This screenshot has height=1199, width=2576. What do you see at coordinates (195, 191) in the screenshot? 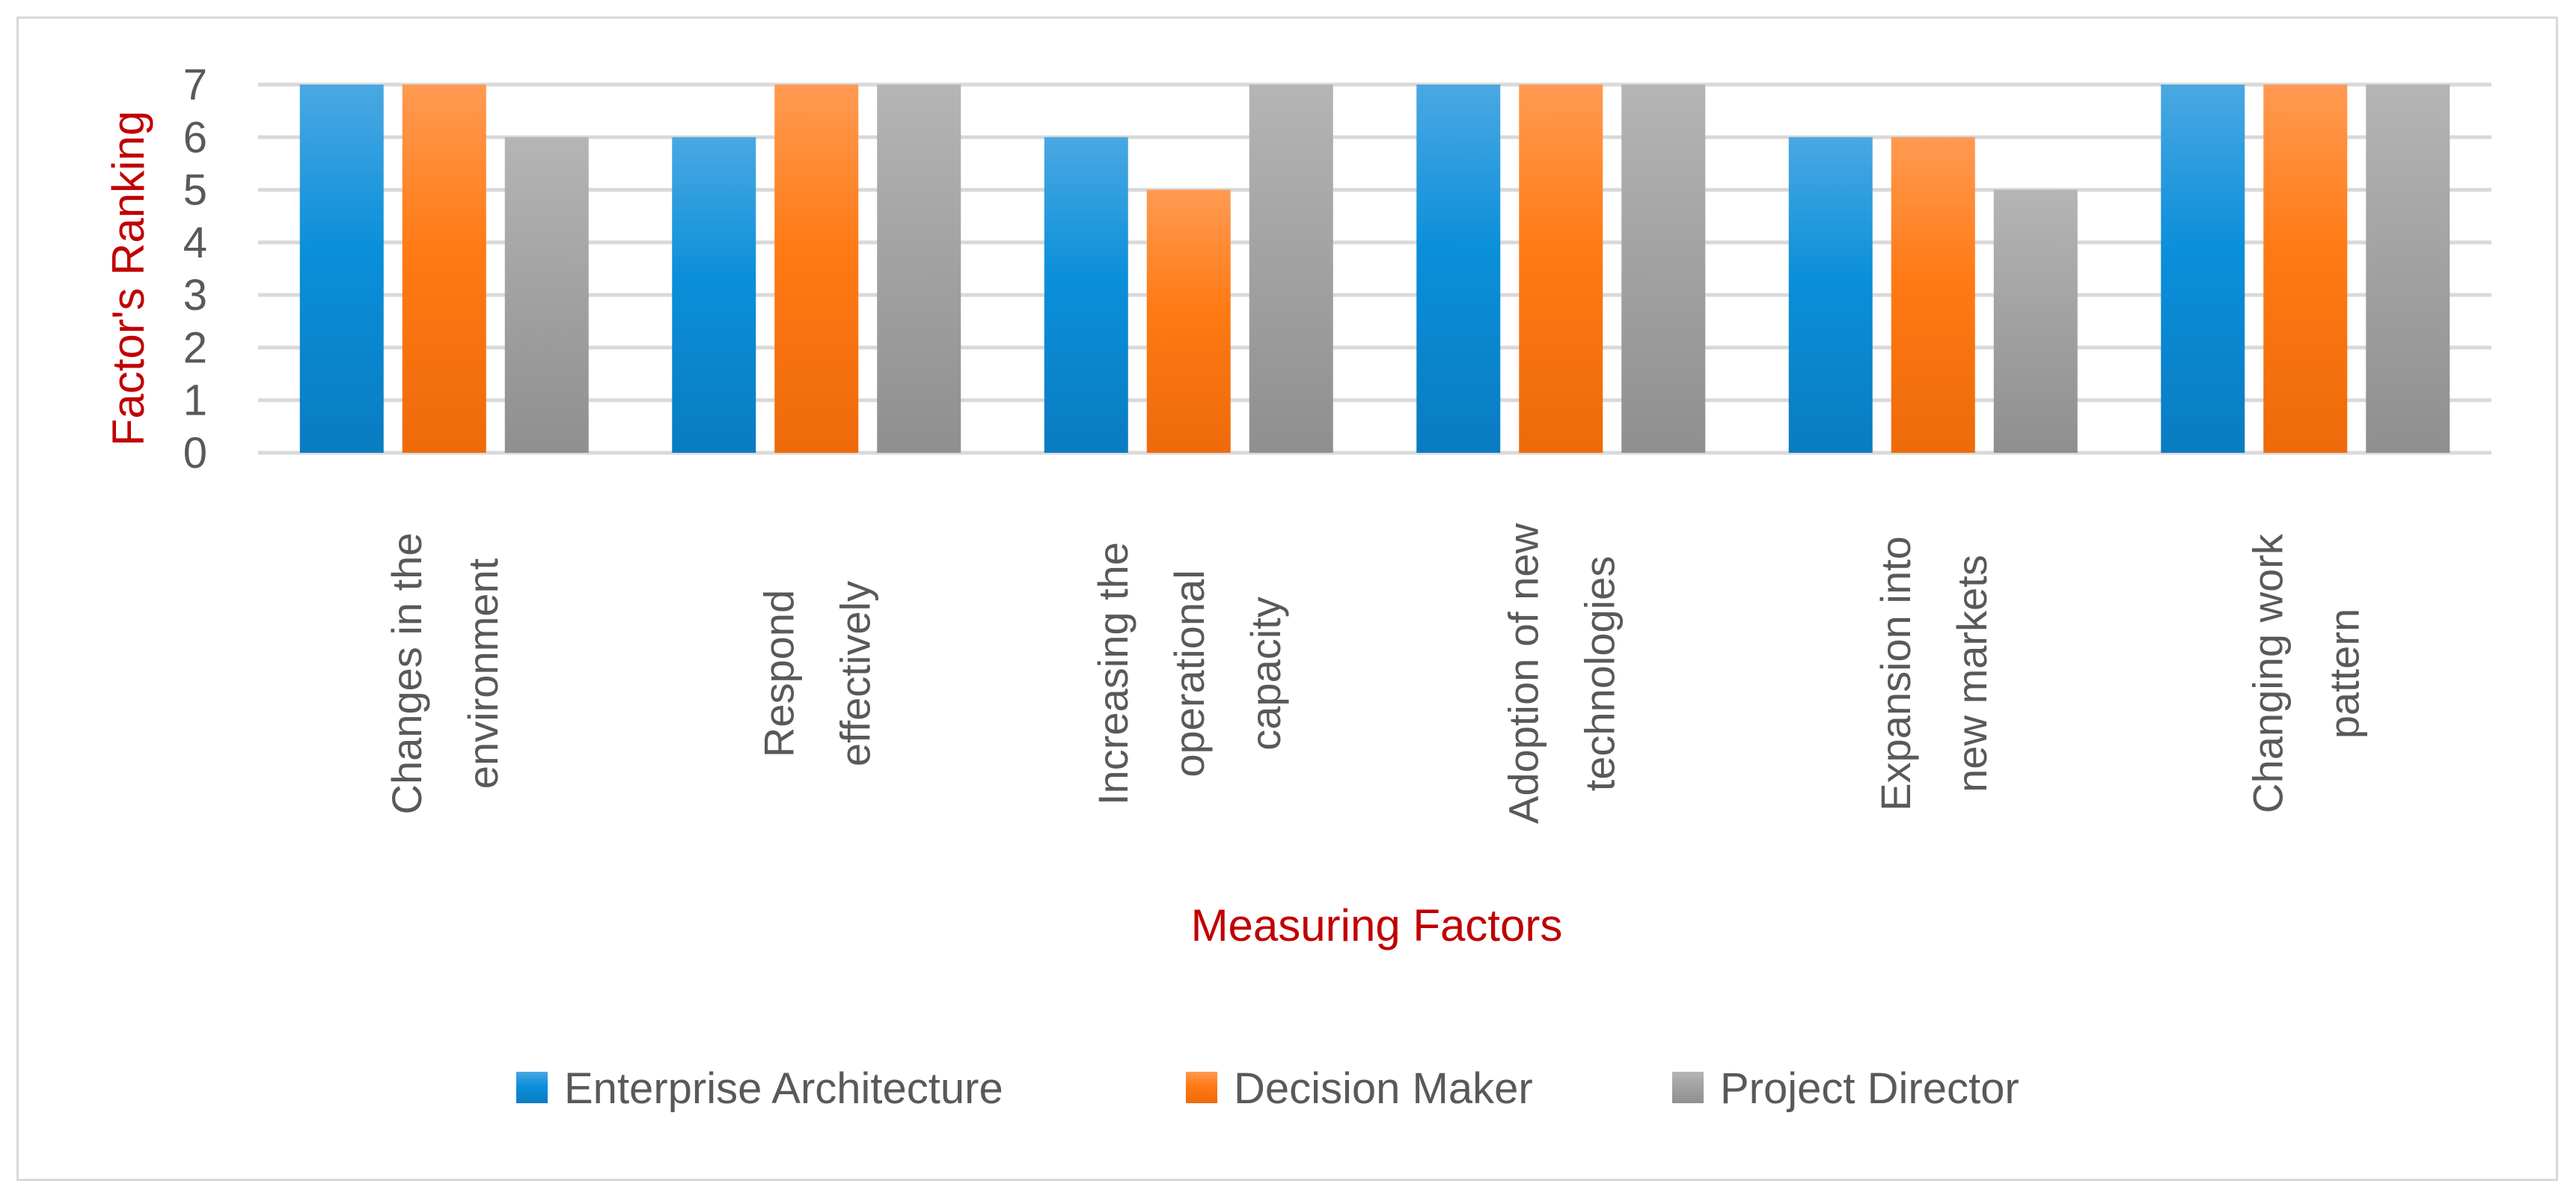
I see `y-tick-label: 5` at bounding box center [195, 191].